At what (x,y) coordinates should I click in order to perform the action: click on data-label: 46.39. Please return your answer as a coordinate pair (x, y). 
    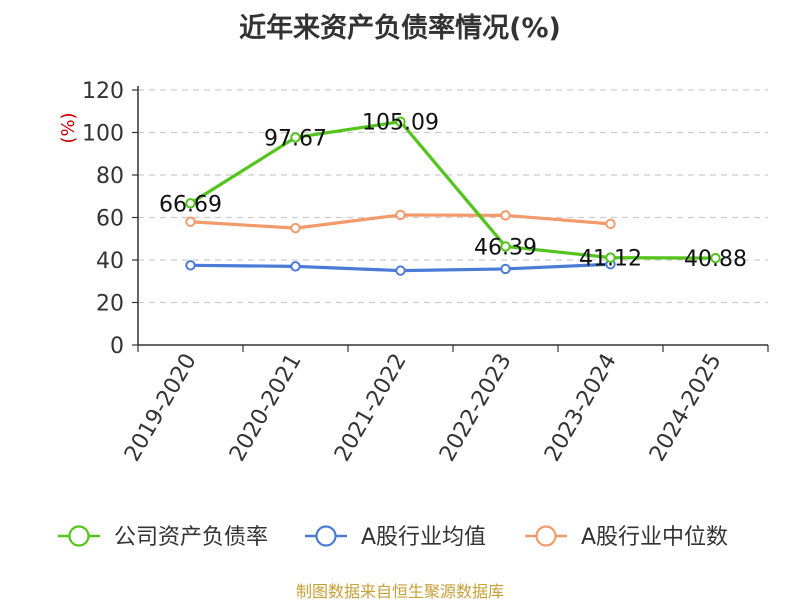
    Looking at the image, I should click on (505, 247).